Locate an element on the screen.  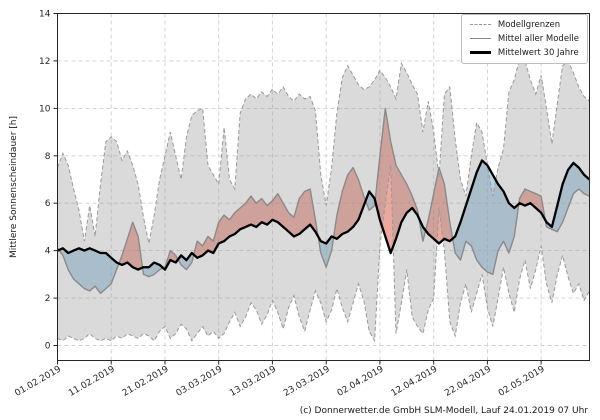
y-tick-label: 2 is located at coordinates (48, 299).